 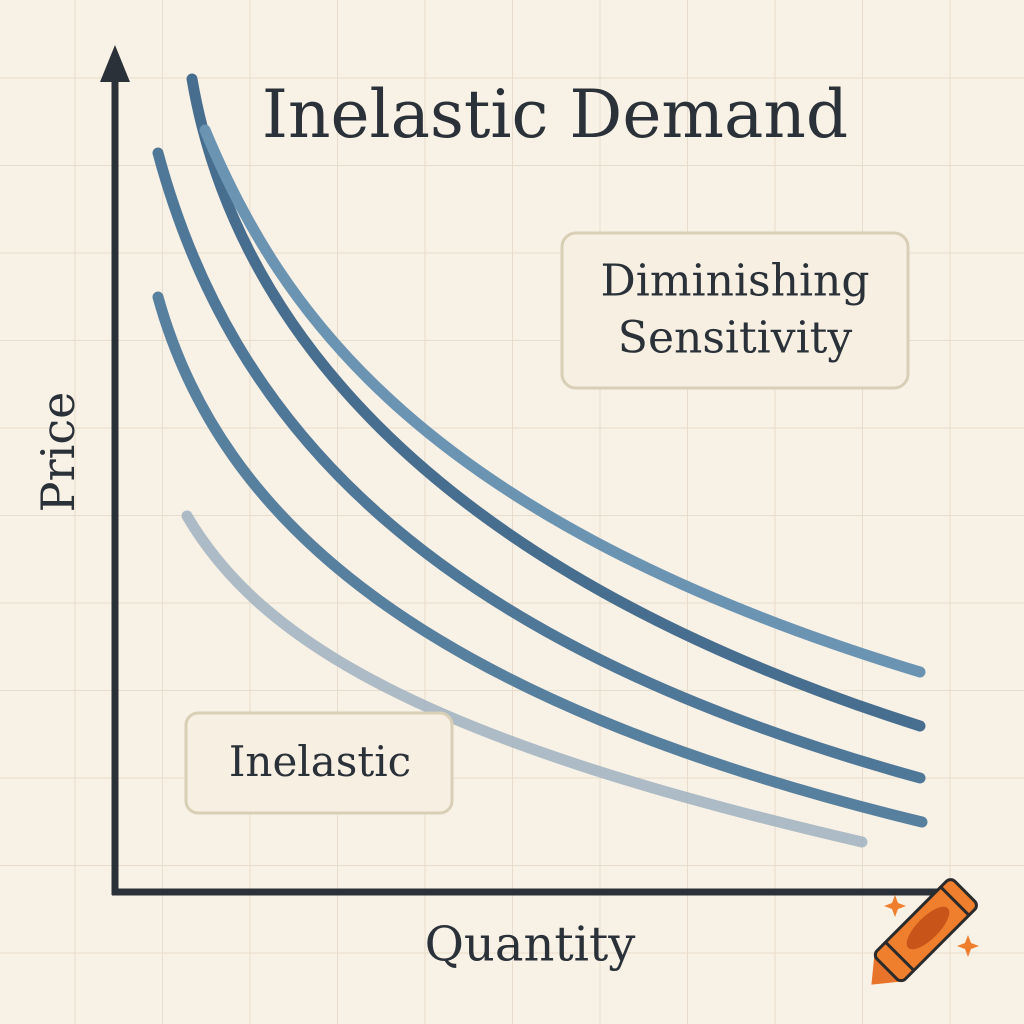 What do you see at coordinates (735, 338) in the screenshot?
I see `annotation-text: Sensitivity` at bounding box center [735, 338].